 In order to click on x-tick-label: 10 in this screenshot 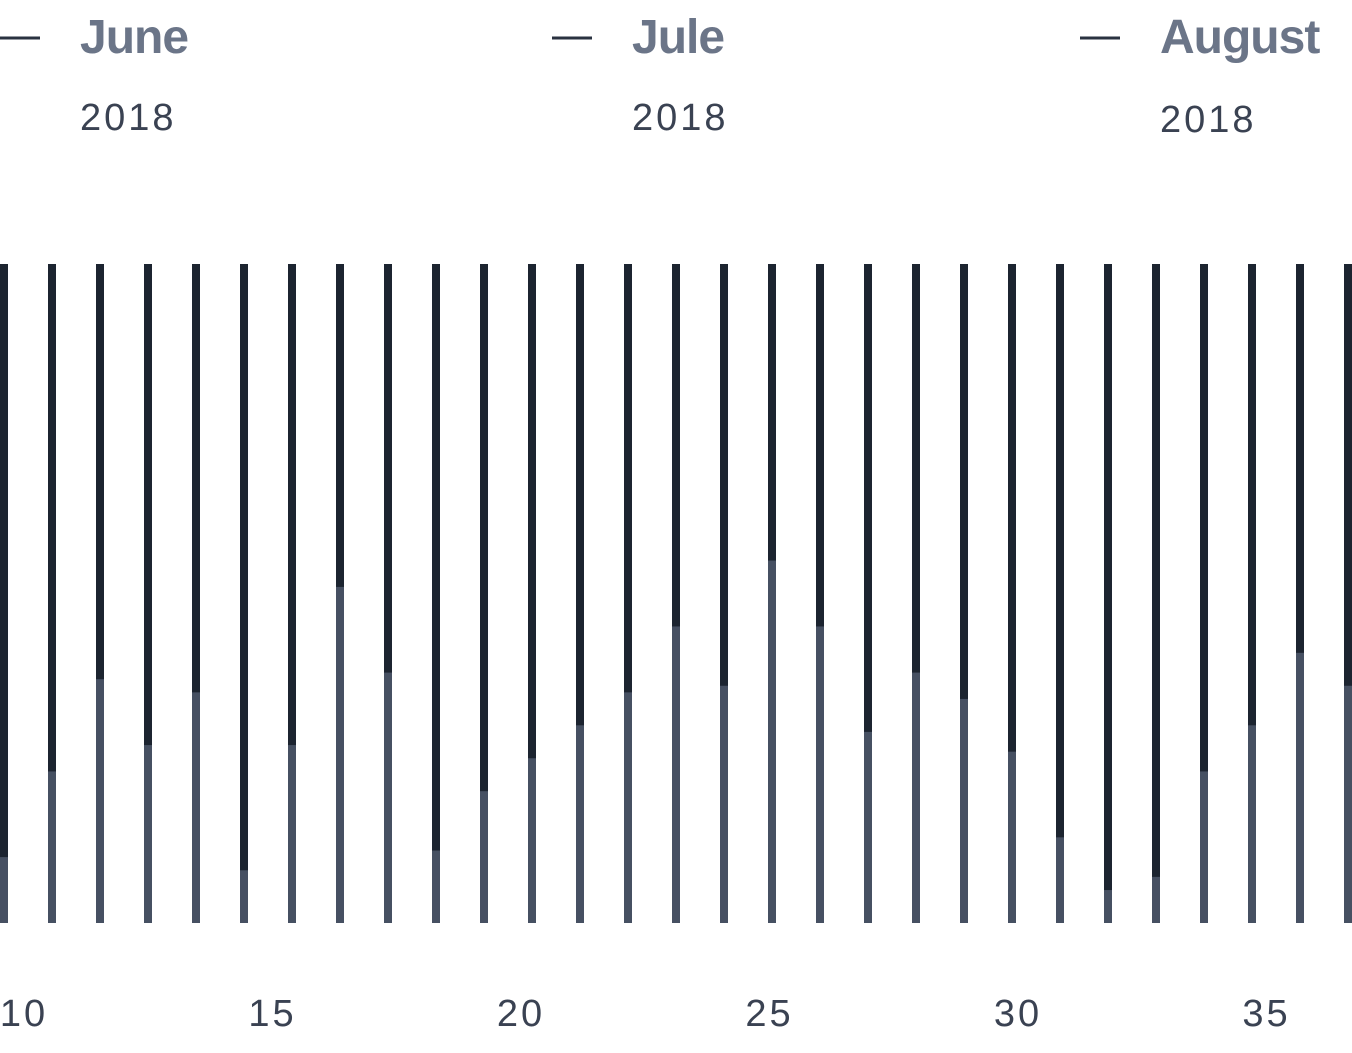, I will do `click(24, 1014)`.